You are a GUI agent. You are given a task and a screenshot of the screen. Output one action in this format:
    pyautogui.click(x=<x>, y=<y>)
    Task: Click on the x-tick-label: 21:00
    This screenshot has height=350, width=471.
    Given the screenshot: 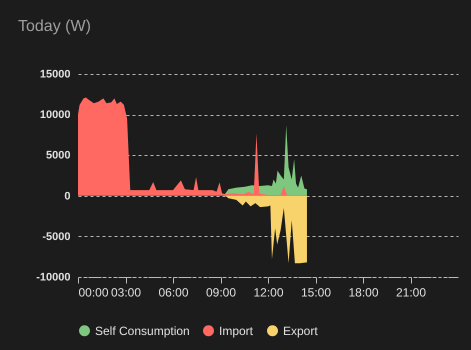 What is the action you would take?
    pyautogui.click(x=411, y=293)
    